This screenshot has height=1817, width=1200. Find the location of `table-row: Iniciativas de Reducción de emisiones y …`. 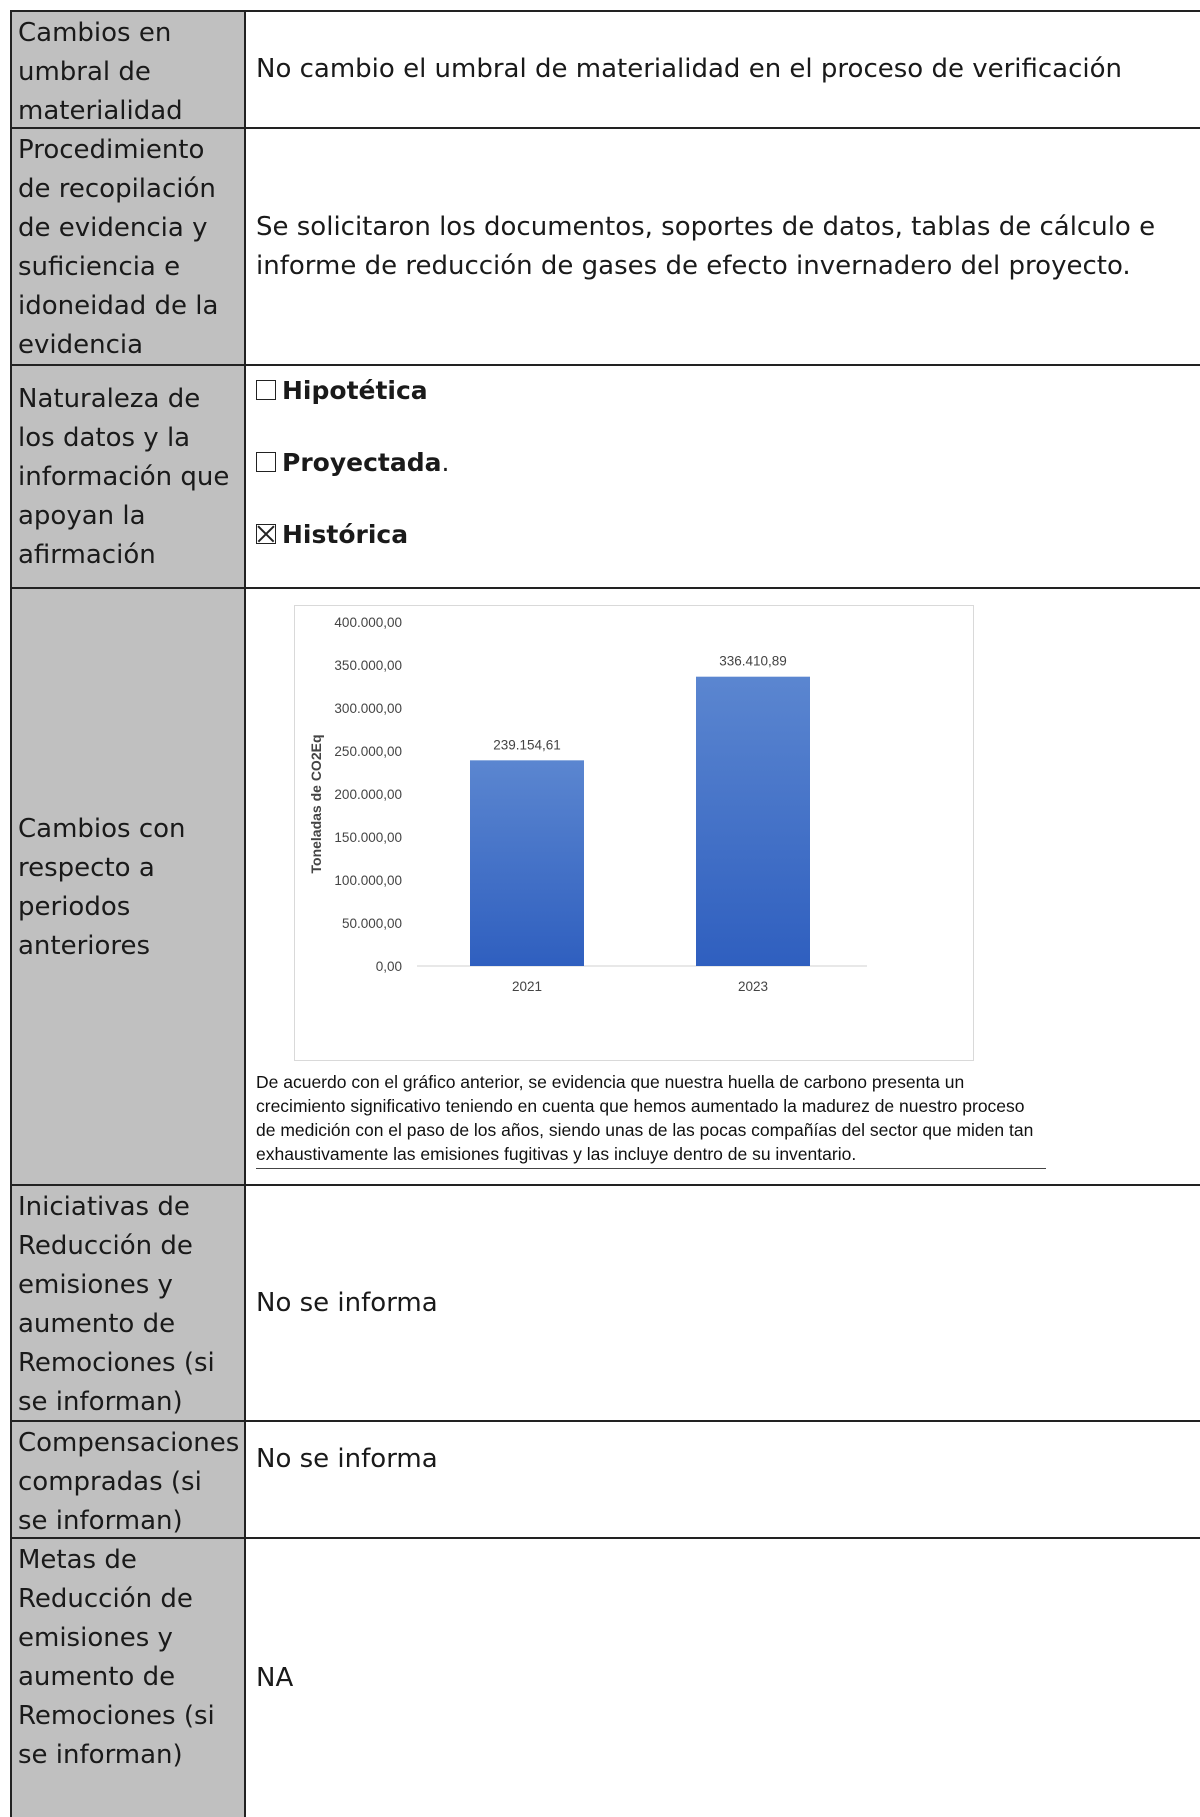

table-row: Iniciativas de Reducción de emisiones y … is located at coordinates (605, 1302).